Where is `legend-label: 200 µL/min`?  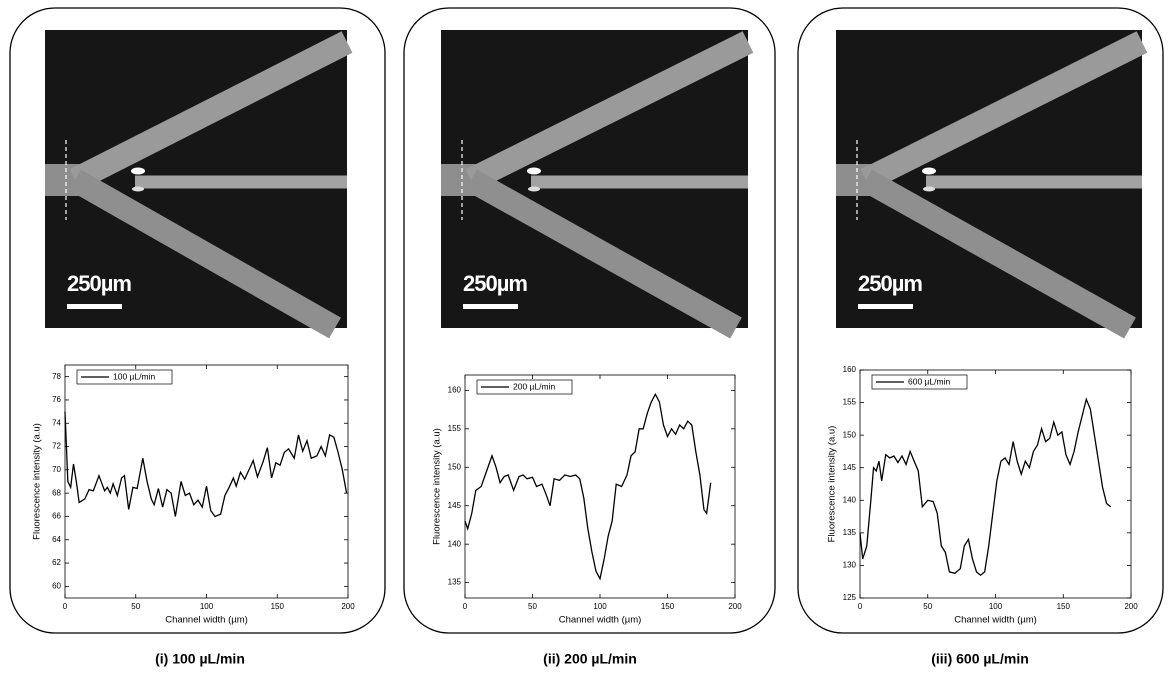 legend-label: 200 µL/min is located at coordinates (534, 386).